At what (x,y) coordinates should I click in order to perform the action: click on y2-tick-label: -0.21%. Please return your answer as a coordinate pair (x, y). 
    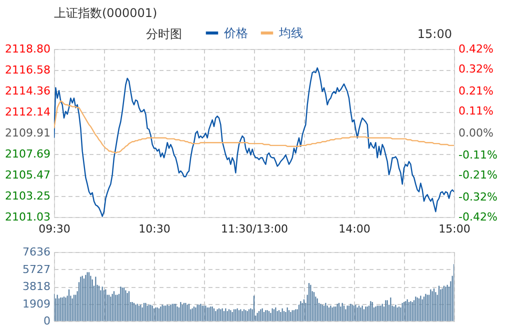
    Looking at the image, I should click on (478, 175).